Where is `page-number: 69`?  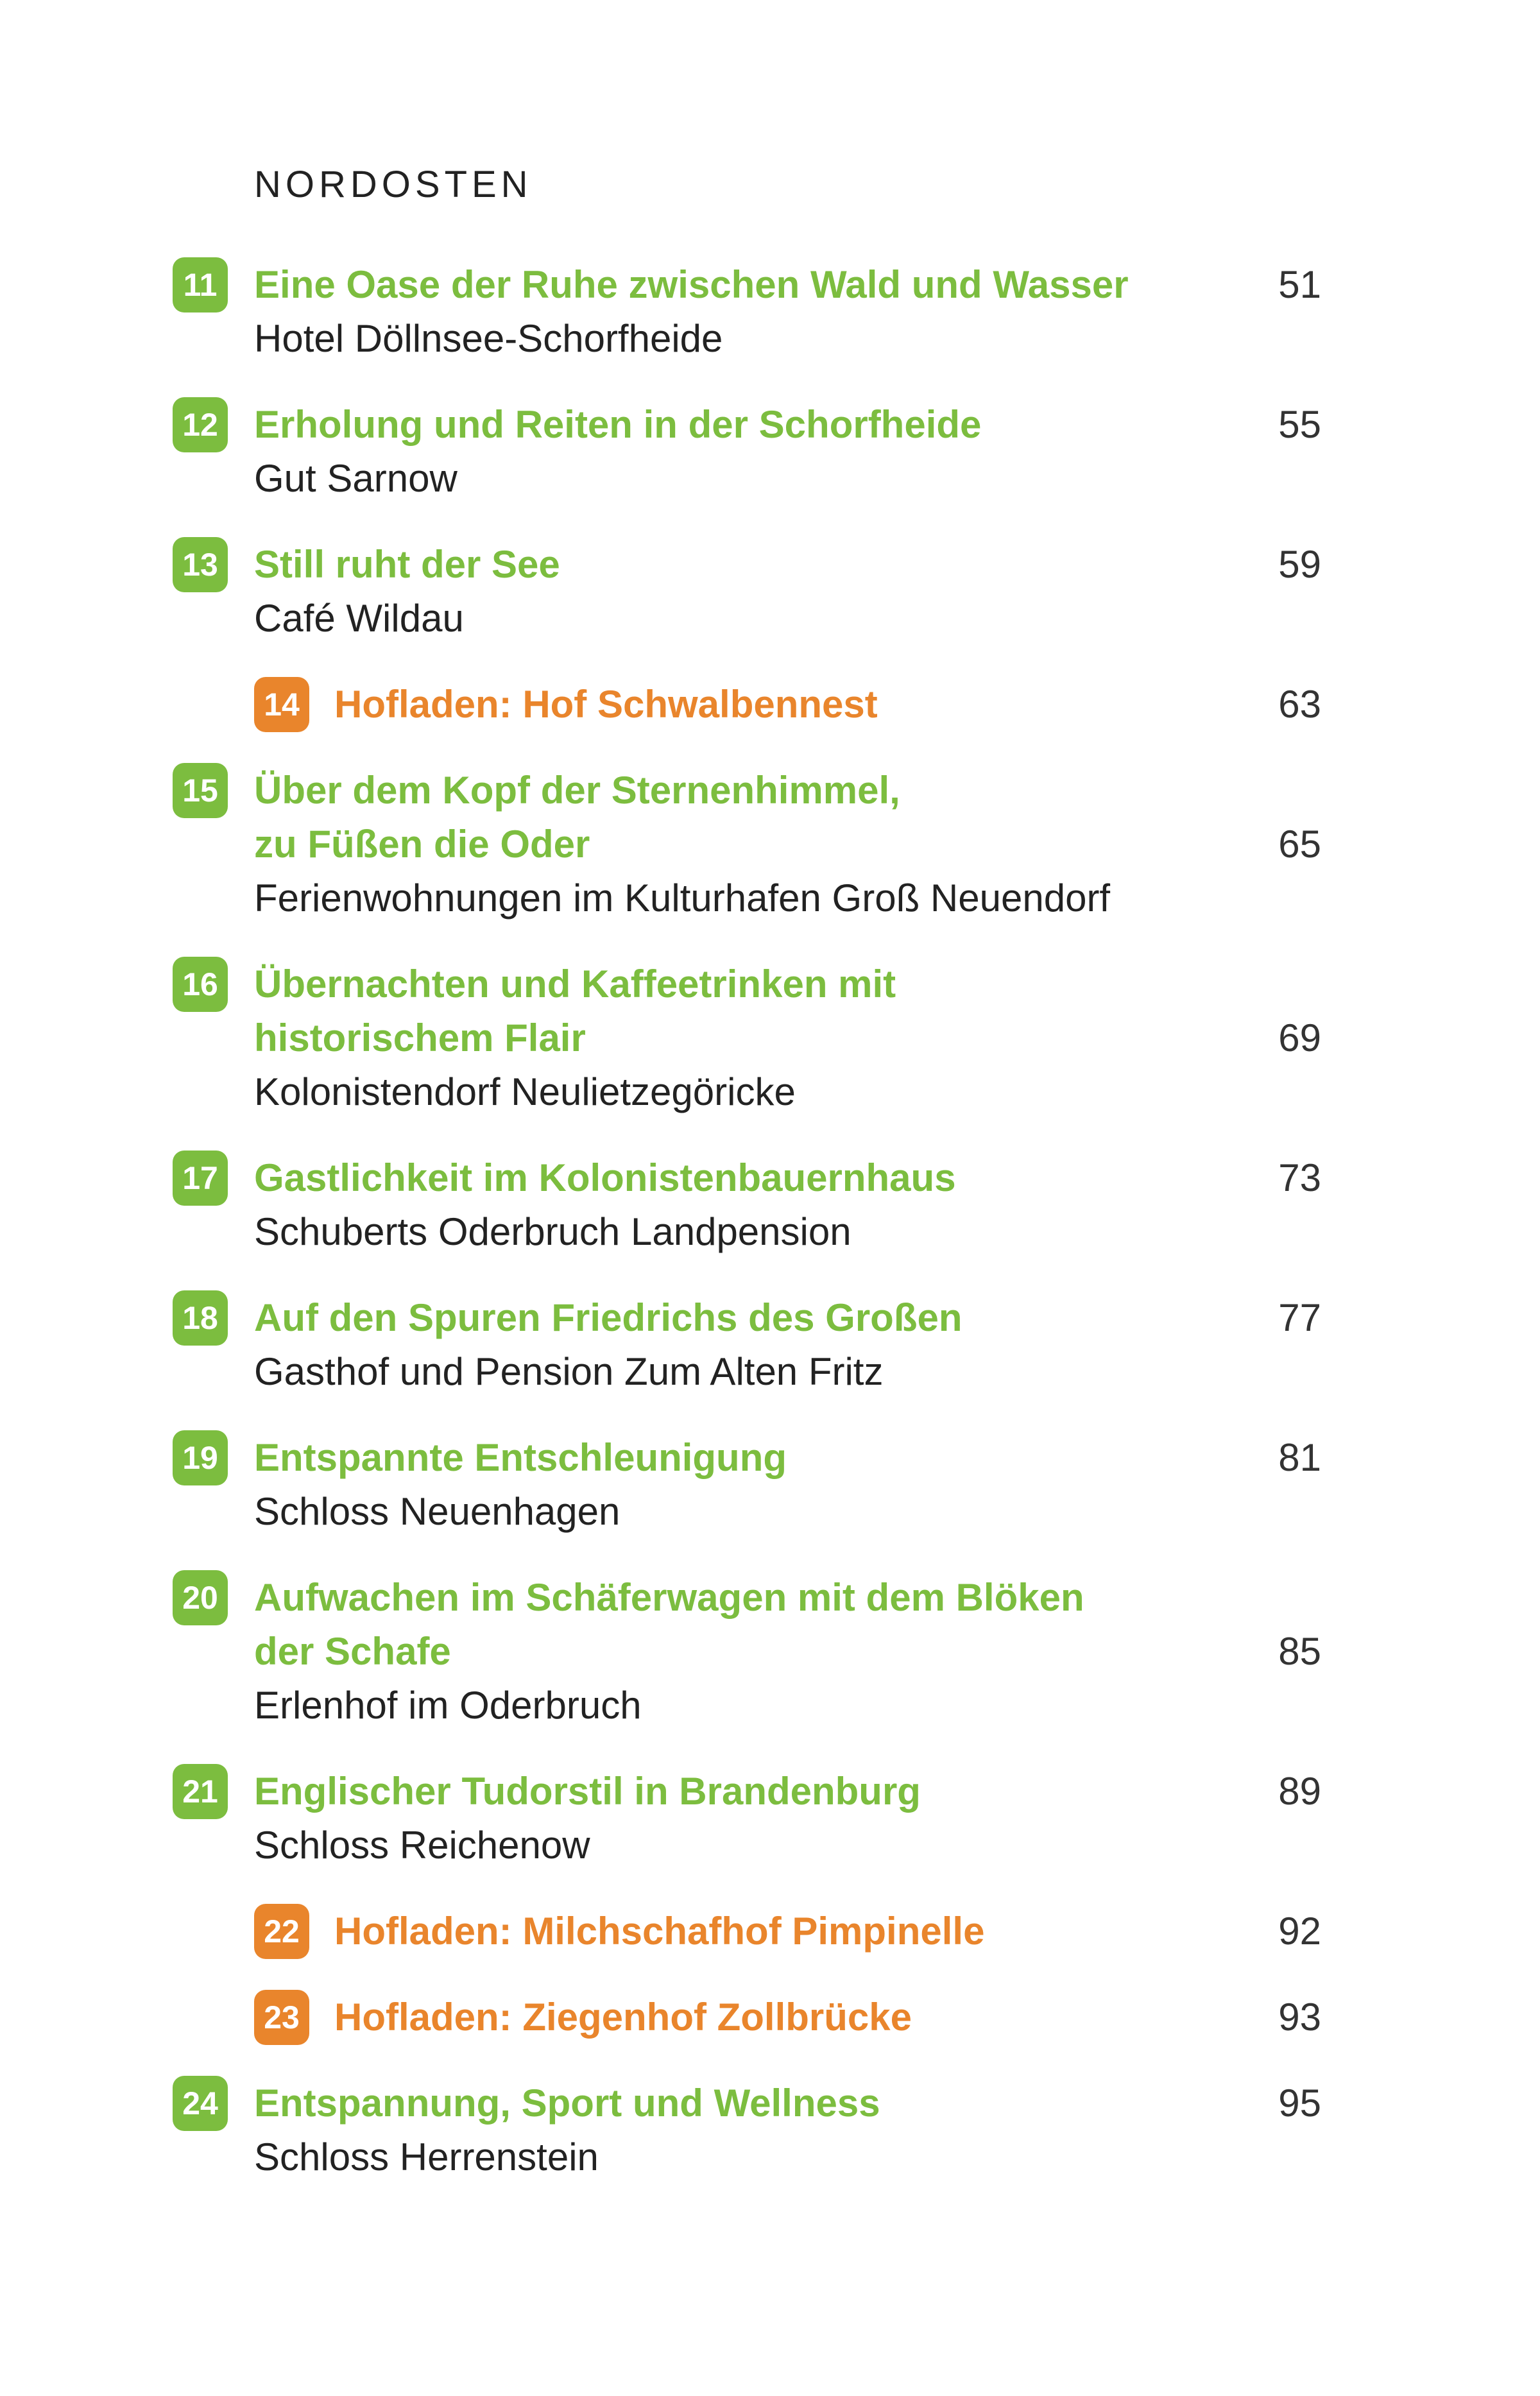
page-number: 69 is located at coordinates (1300, 1037).